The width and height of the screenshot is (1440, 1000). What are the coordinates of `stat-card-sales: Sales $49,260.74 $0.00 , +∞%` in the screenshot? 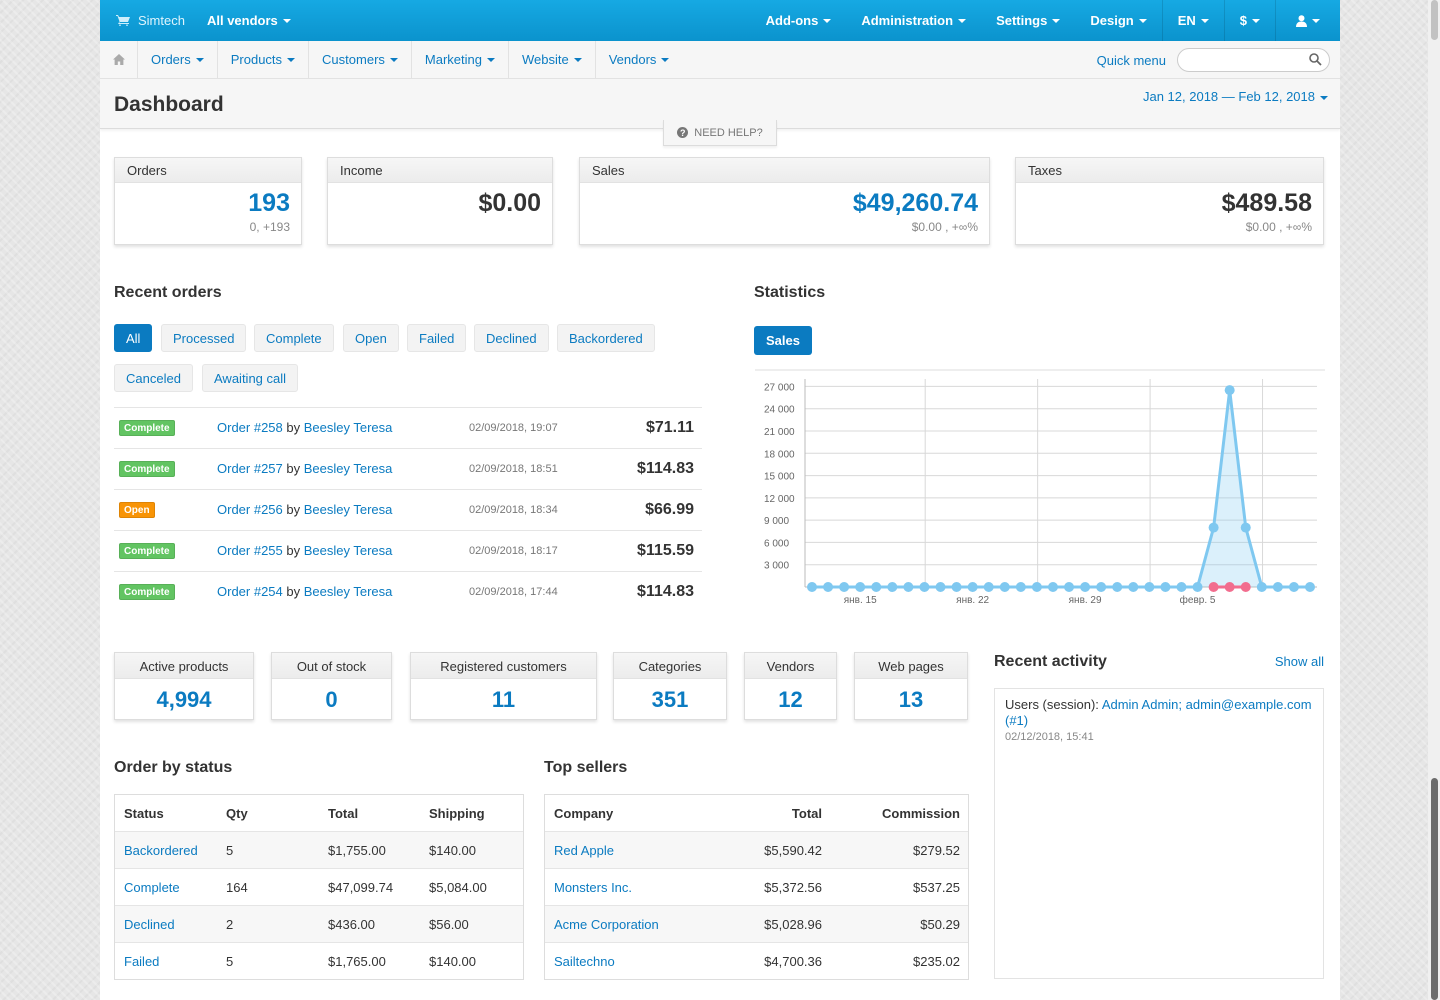 It's located at (784, 201).